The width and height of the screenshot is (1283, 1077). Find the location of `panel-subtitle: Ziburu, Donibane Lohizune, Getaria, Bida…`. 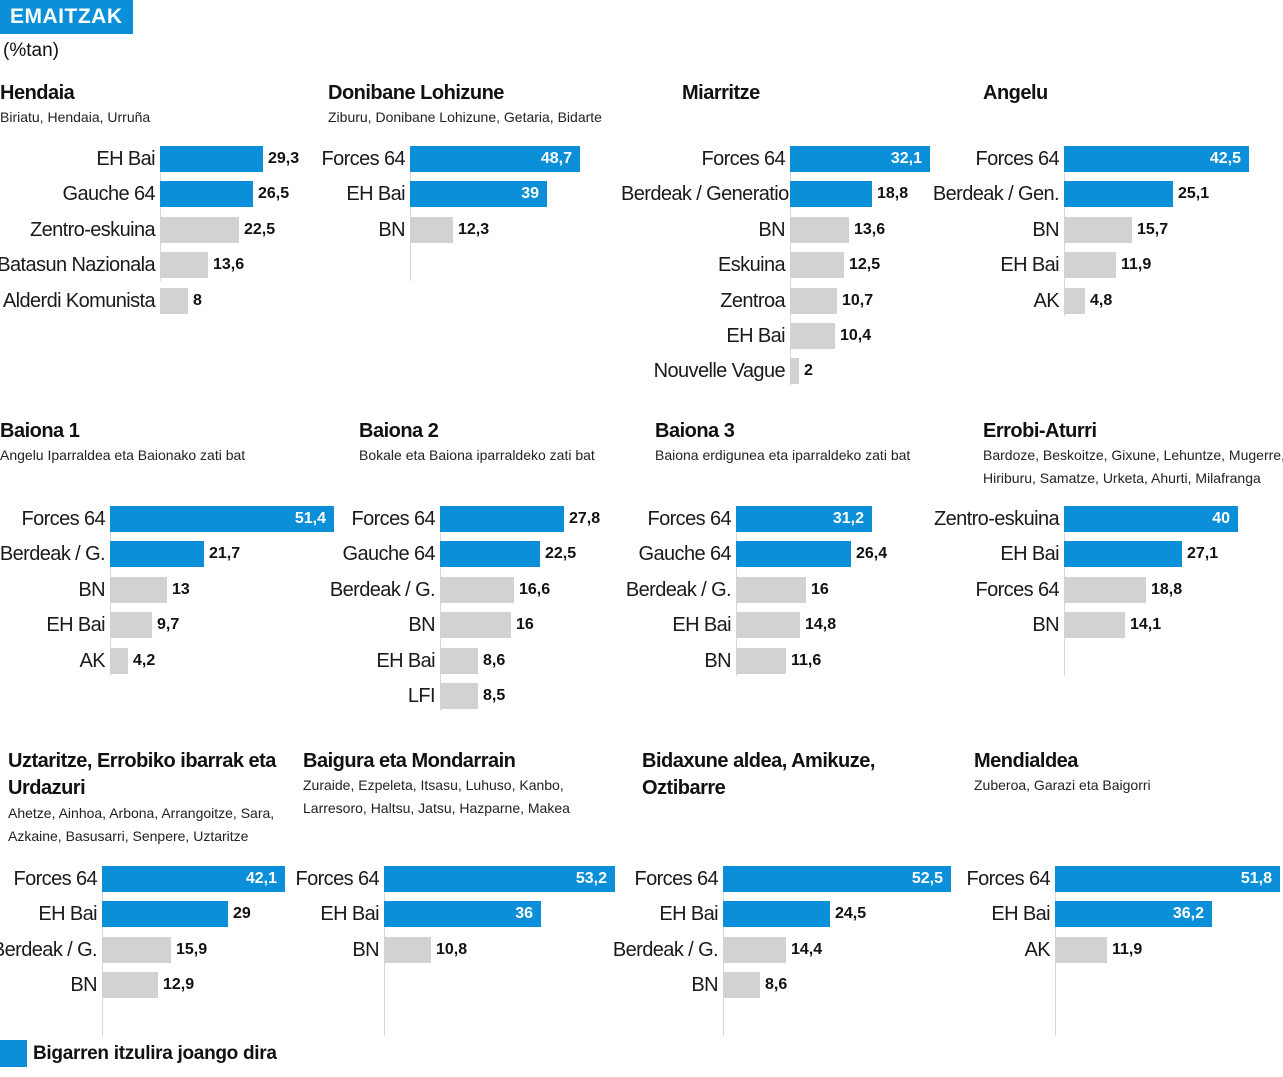

panel-subtitle: Ziburu, Donibane Lohizune, Getaria, Bida… is located at coordinates (465, 117).